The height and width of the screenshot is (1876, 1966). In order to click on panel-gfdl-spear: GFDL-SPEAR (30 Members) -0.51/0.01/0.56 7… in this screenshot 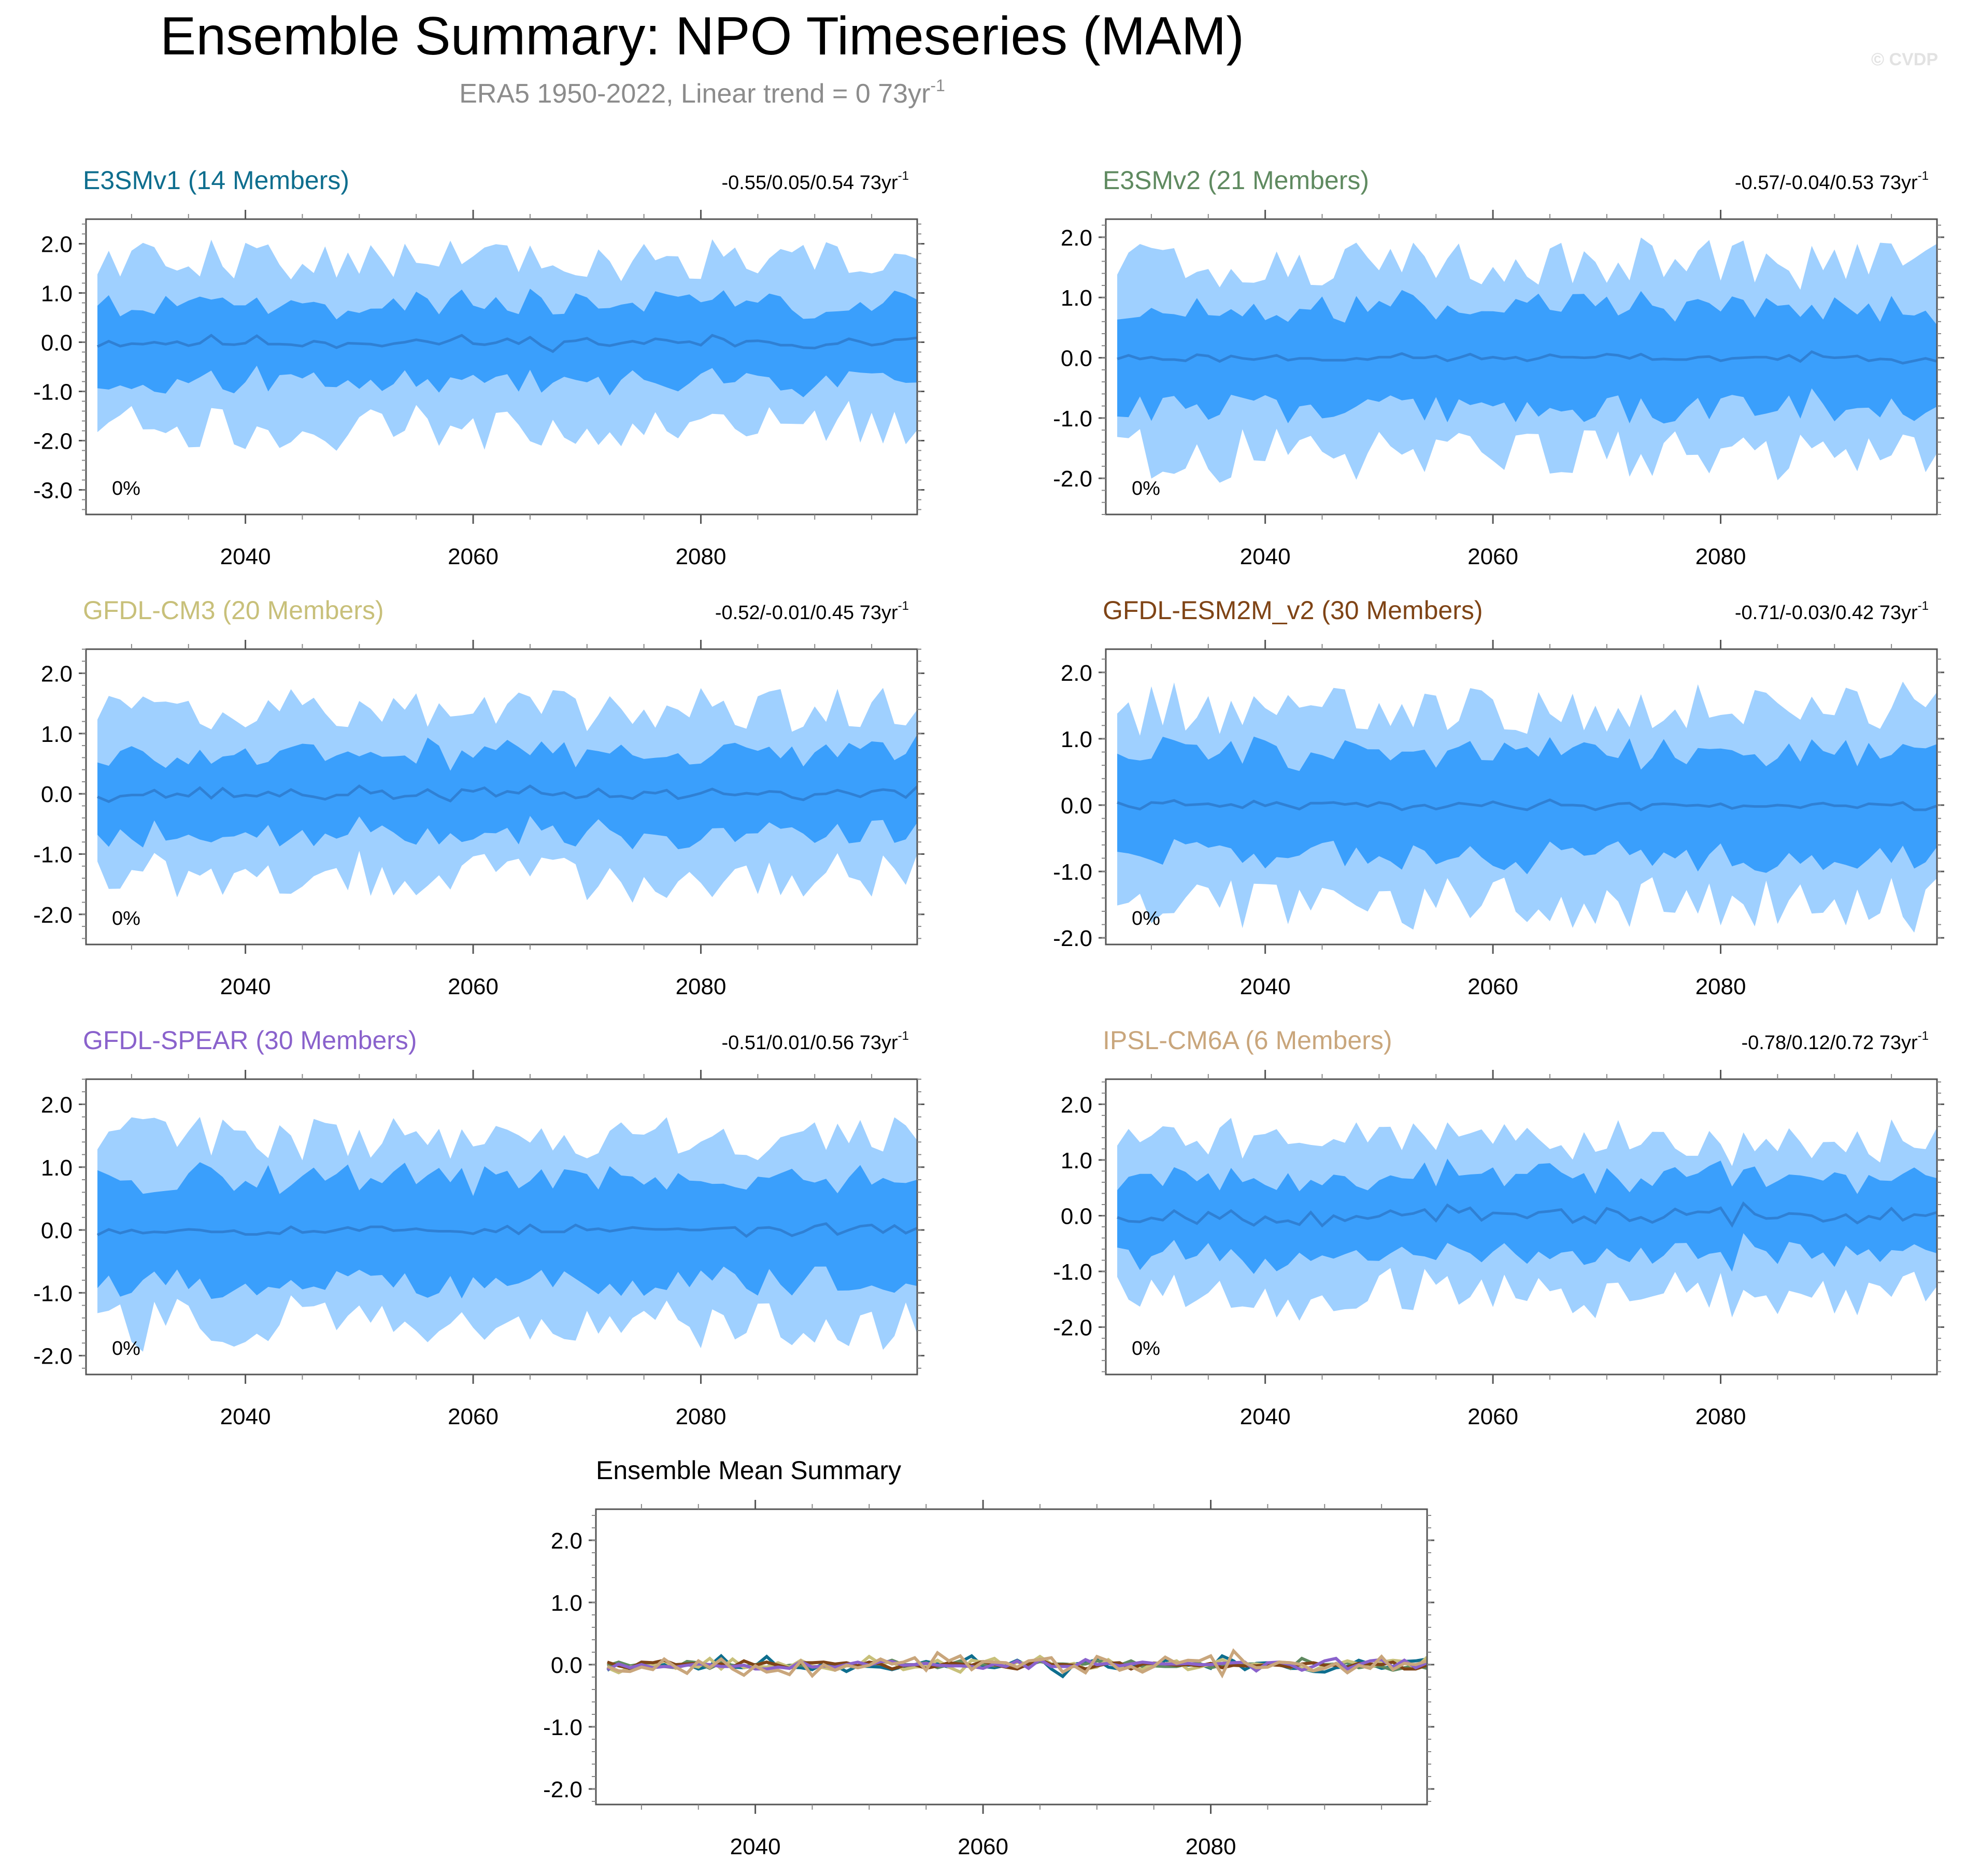, I will do `click(479, 1227)`.